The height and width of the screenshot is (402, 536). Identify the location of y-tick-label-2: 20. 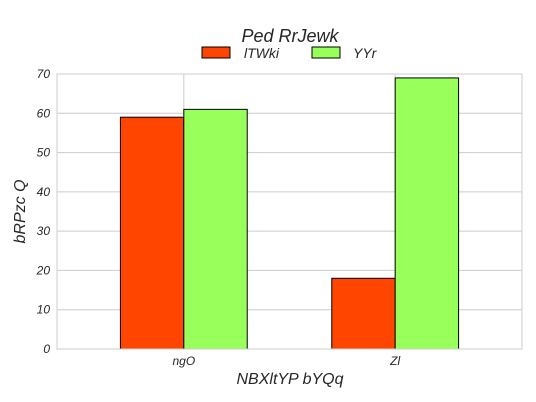
(43, 270).